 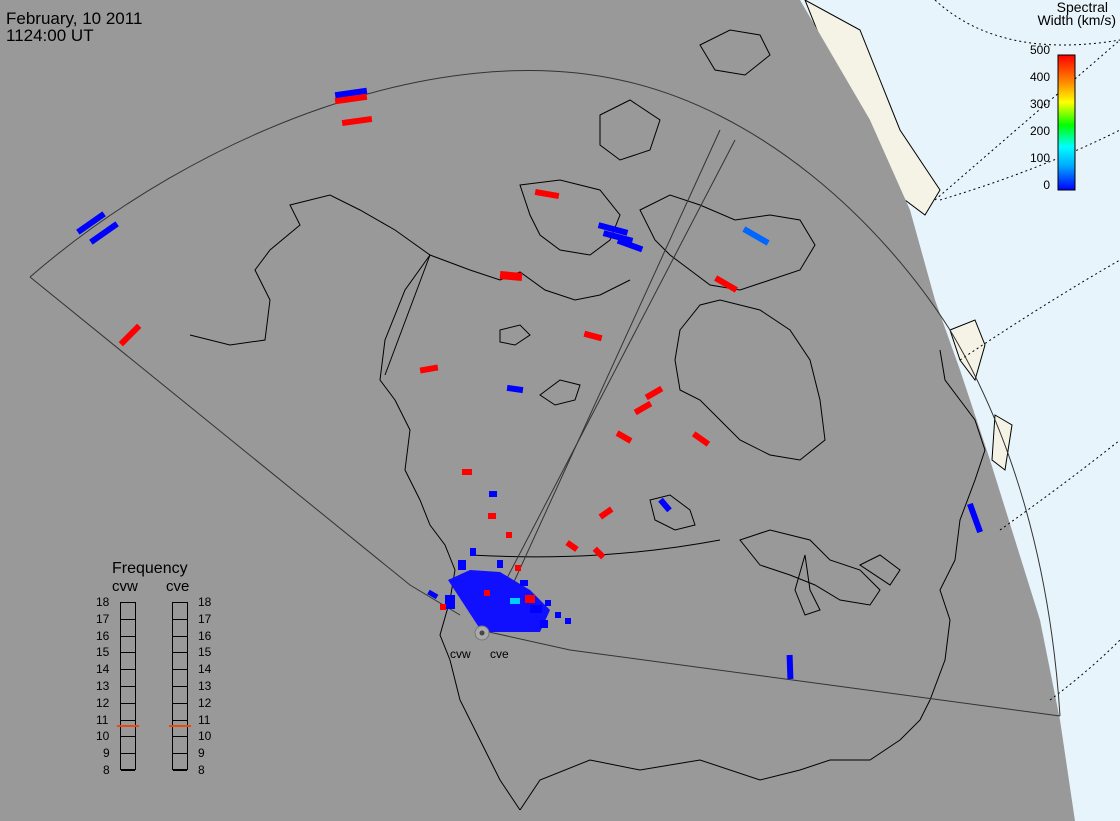 I want to click on daylight-land-labrador, so click(x=967, y=350).